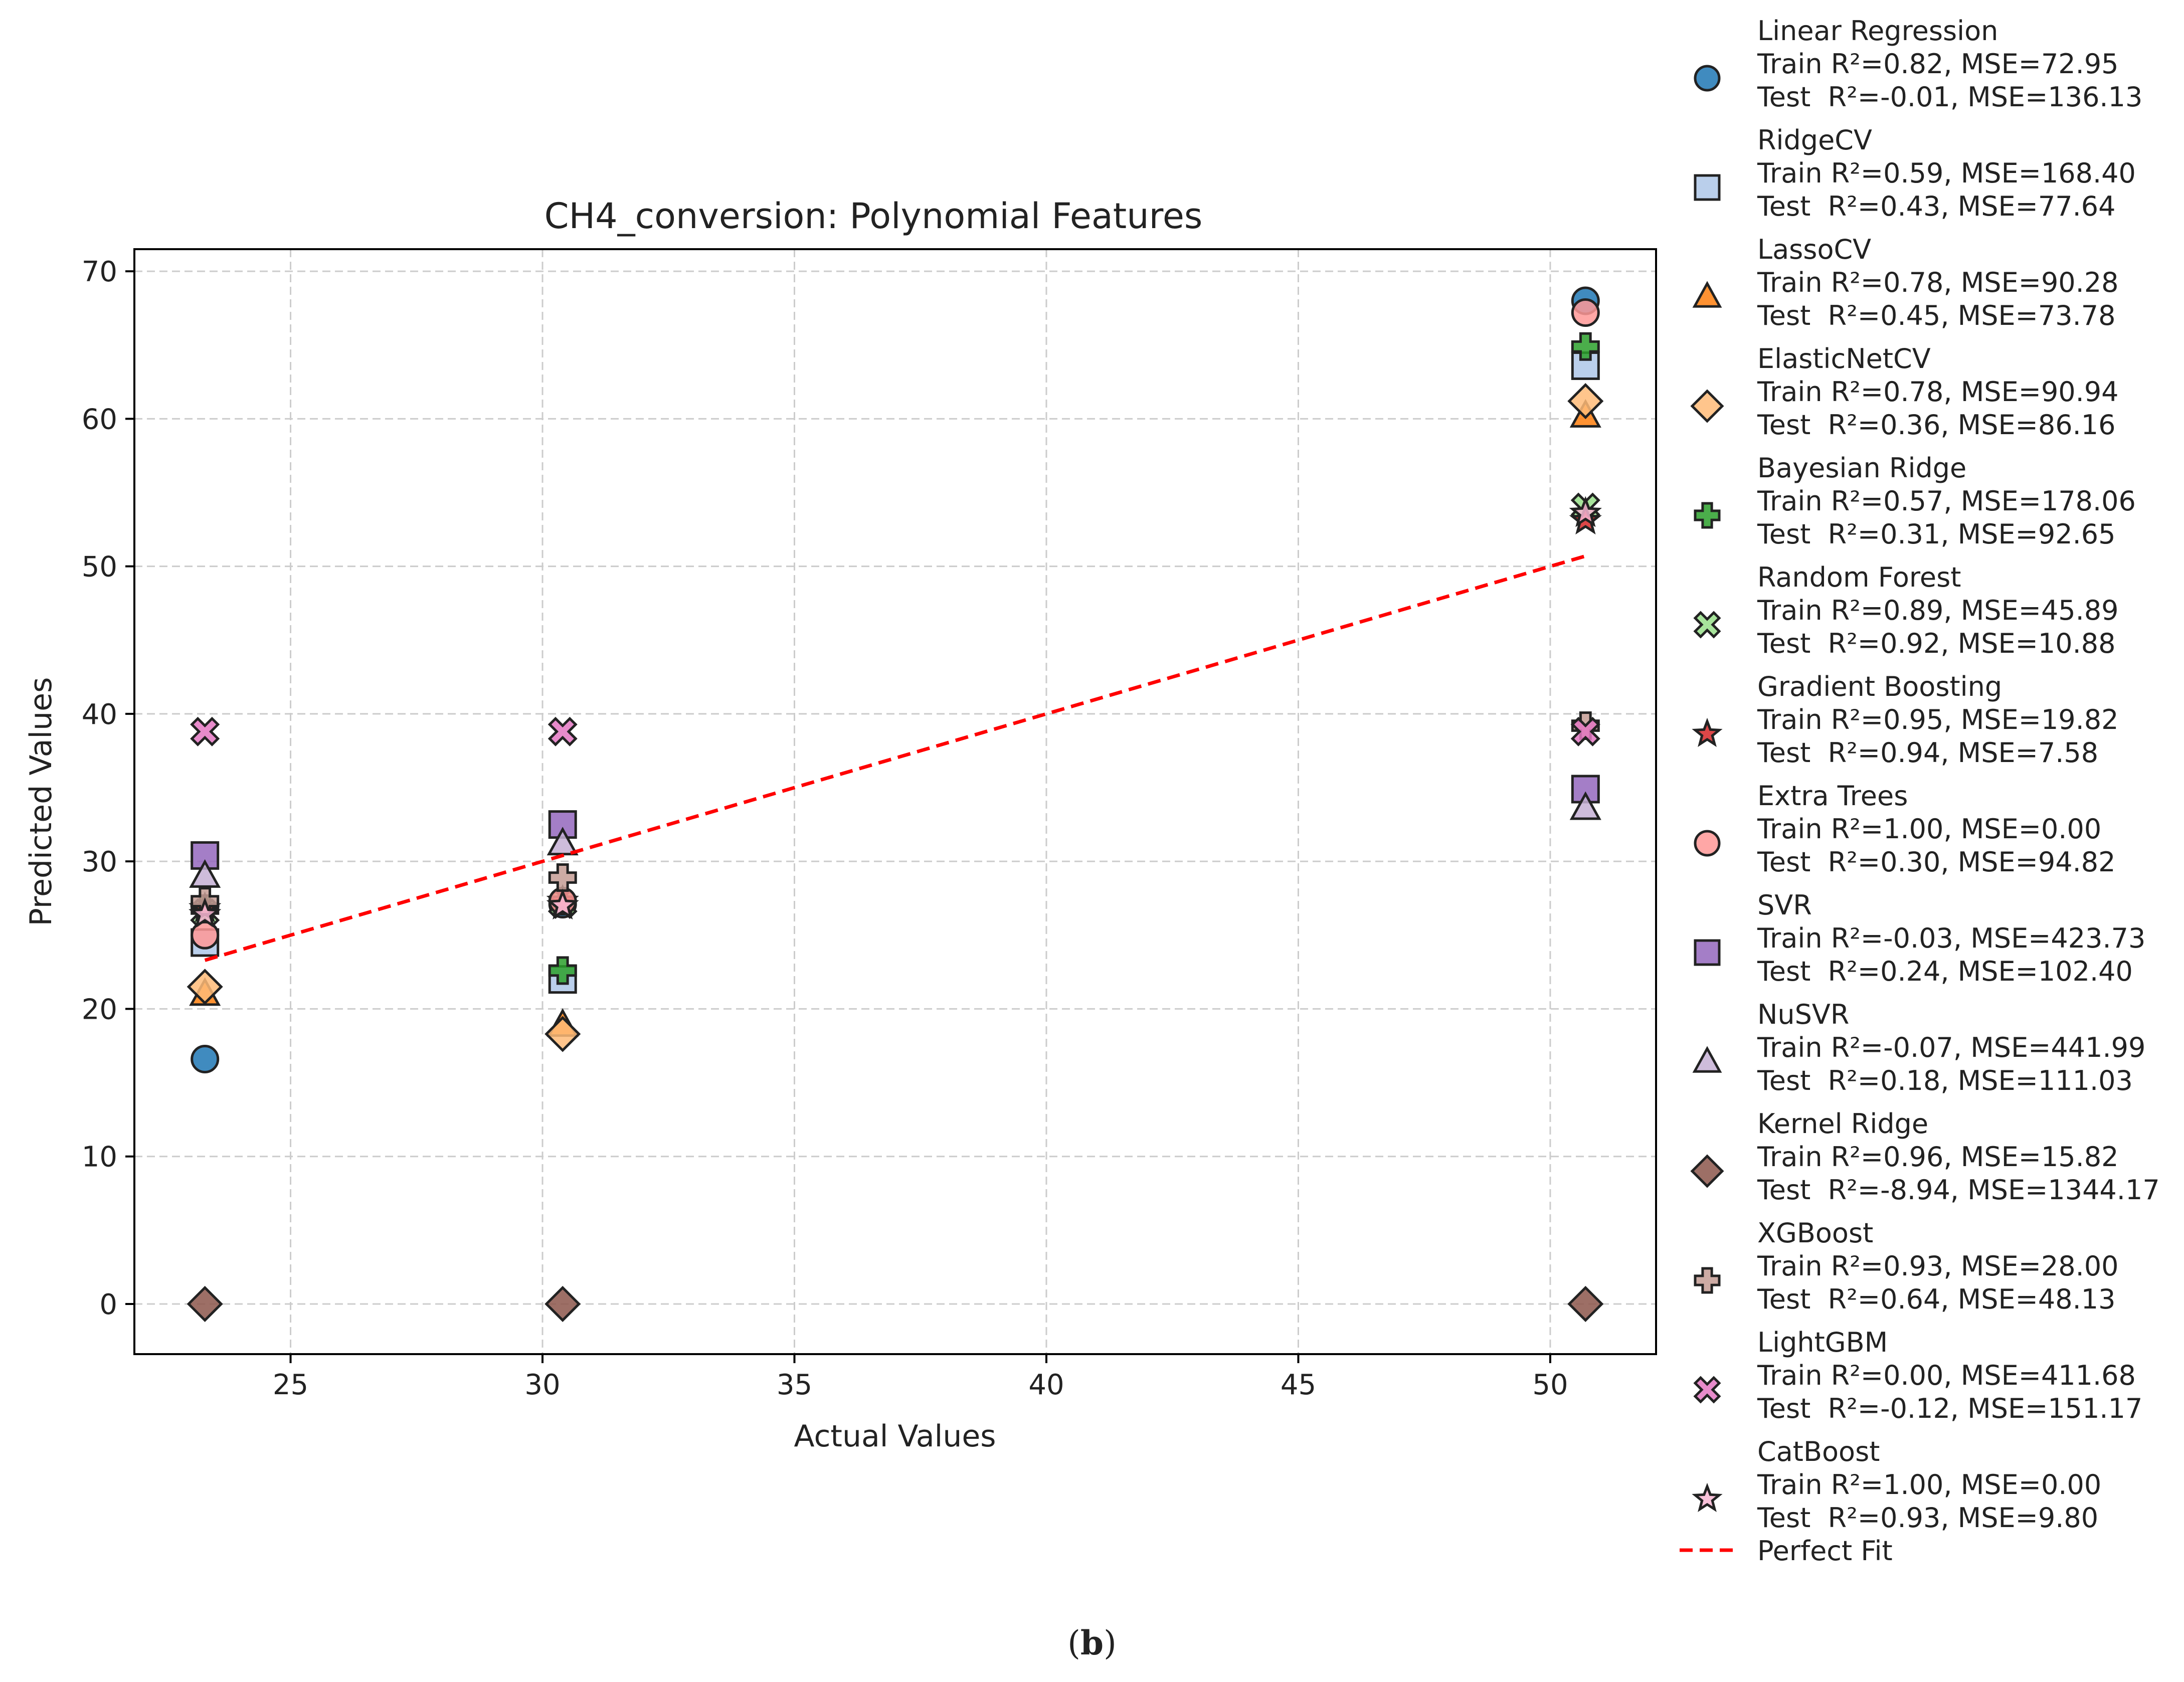  I want to click on legend-marker-random-forest, so click(1707, 625).